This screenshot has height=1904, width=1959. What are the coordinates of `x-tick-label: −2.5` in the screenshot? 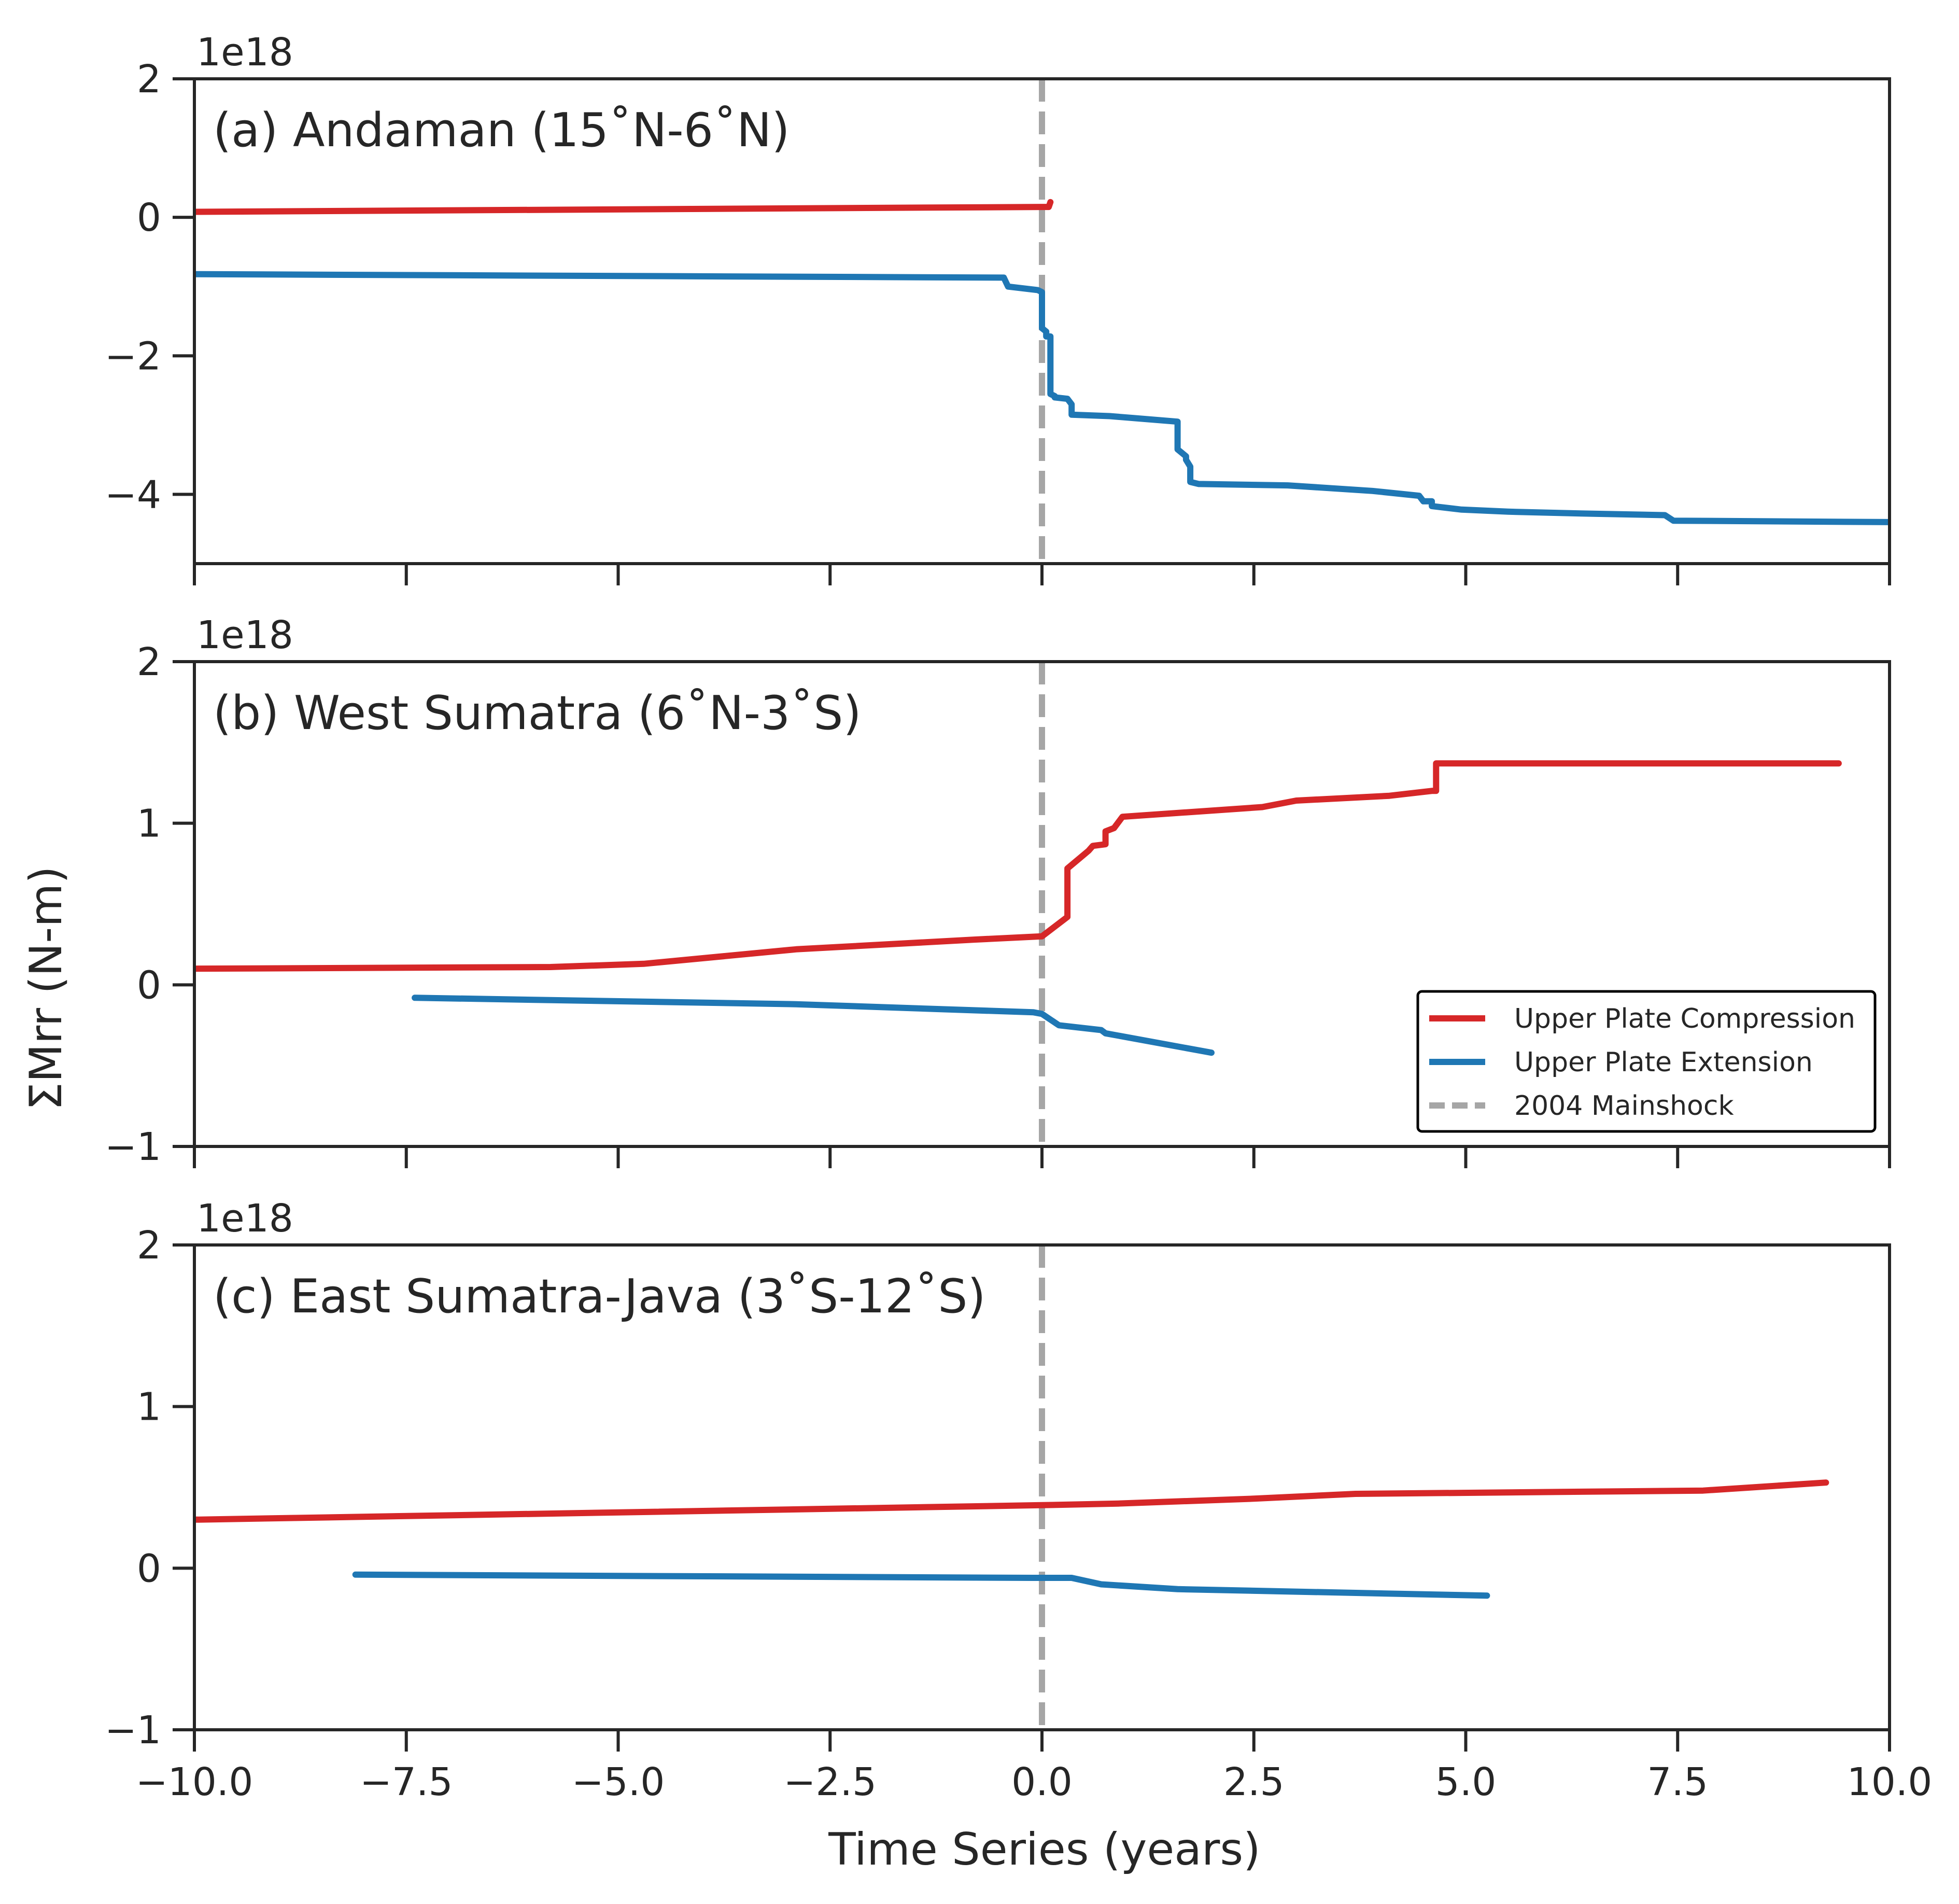 It's located at (830, 1782).